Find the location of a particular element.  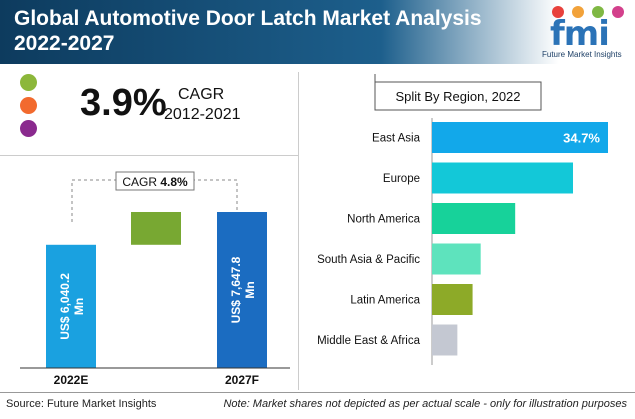

source-text: Source: Future Market Insights is located at coordinates (81, 404).